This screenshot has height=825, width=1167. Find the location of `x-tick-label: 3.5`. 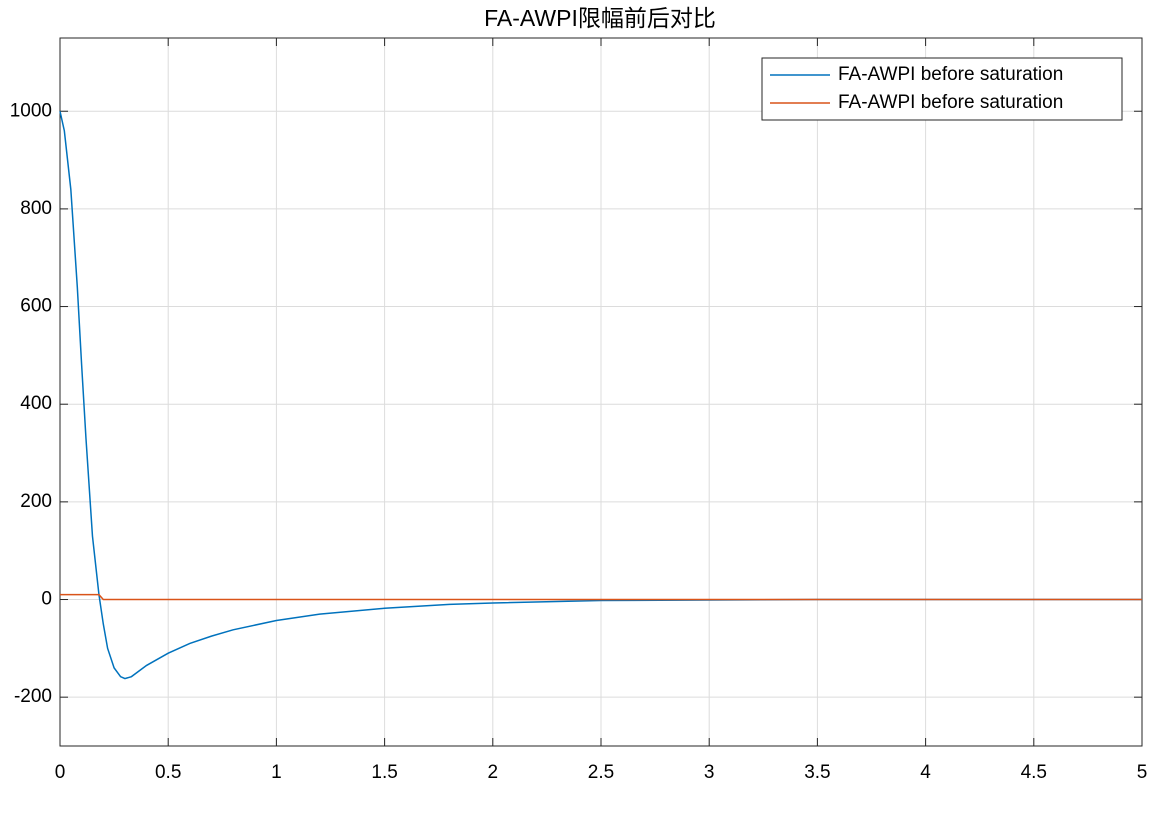

x-tick-label: 3.5 is located at coordinates (817, 772).